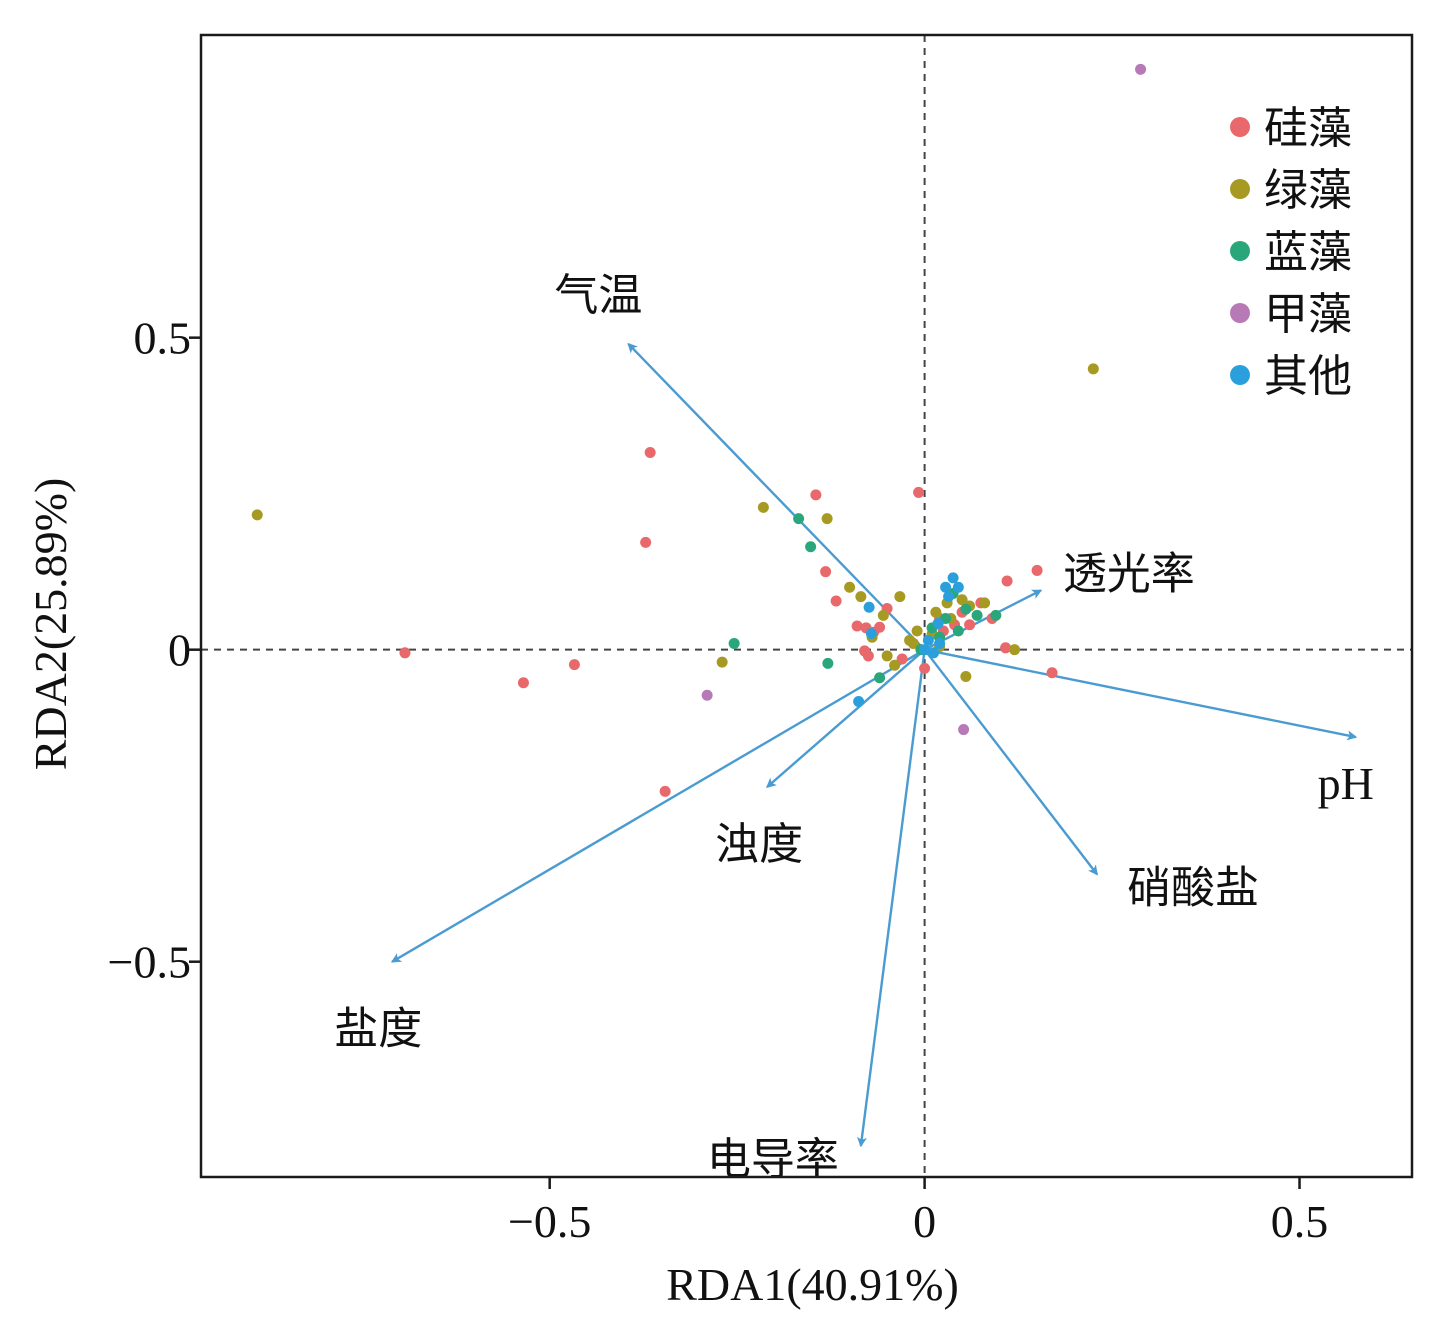 Image resolution: width=1447 pixels, height=1339 pixels. I want to click on legend-label: 甲藻, so click(1308, 314).